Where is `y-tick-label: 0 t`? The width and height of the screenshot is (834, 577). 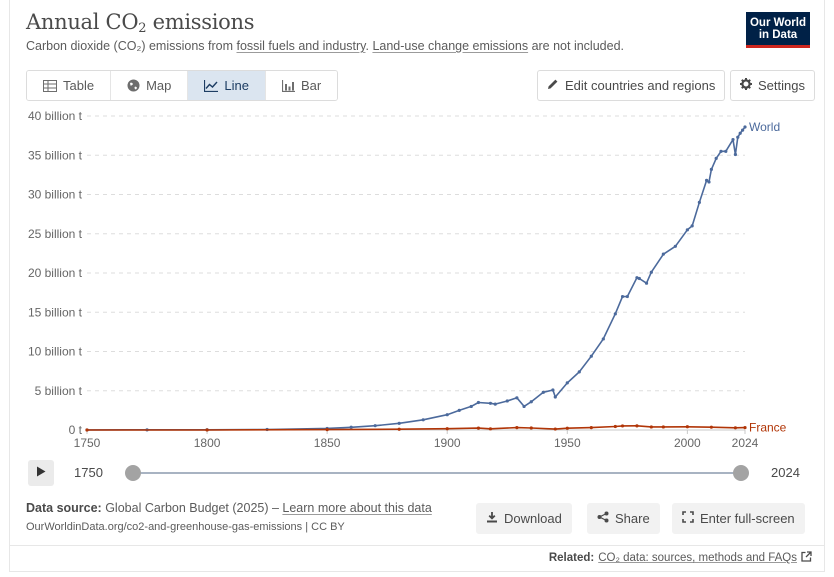
y-tick-label: 0 t is located at coordinates (76, 430).